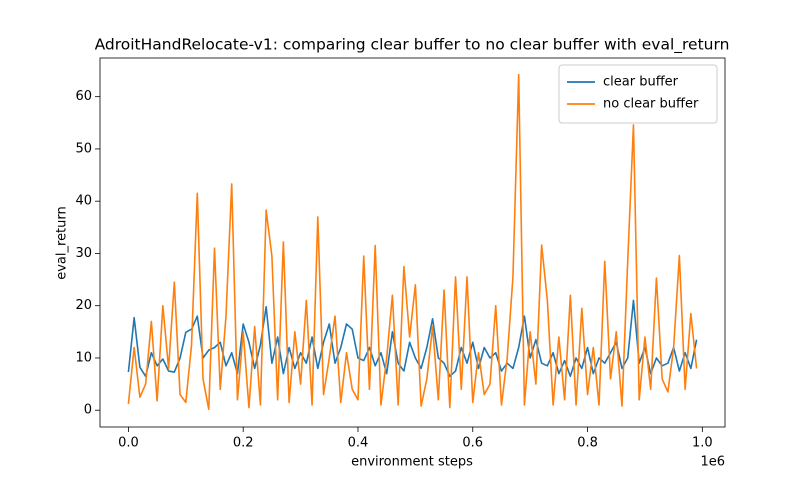 This screenshot has width=805, height=480. What do you see at coordinates (83, 305) in the screenshot?
I see `y-tick-label: 20` at bounding box center [83, 305].